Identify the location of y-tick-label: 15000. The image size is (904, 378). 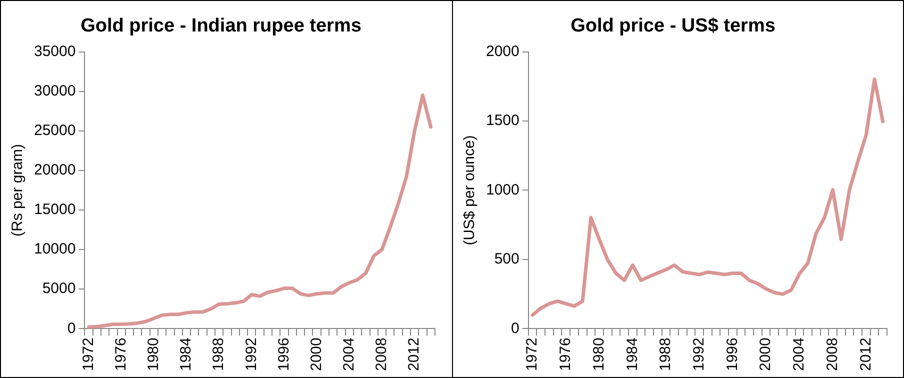
(55, 209).